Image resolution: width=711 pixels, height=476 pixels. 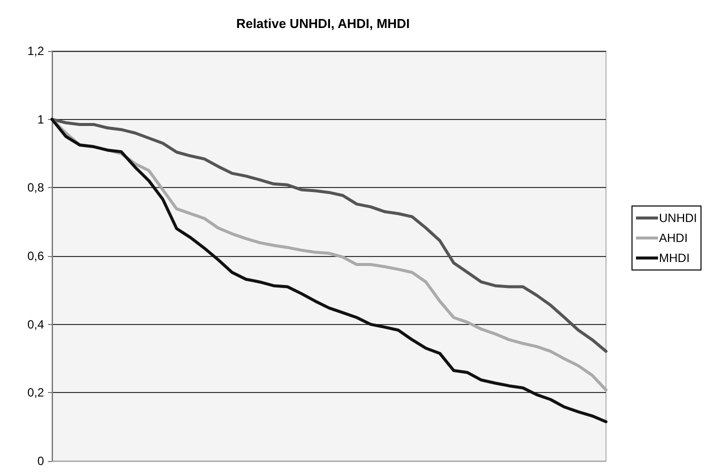 I want to click on y-tick-label: 0,8, so click(x=35, y=187).